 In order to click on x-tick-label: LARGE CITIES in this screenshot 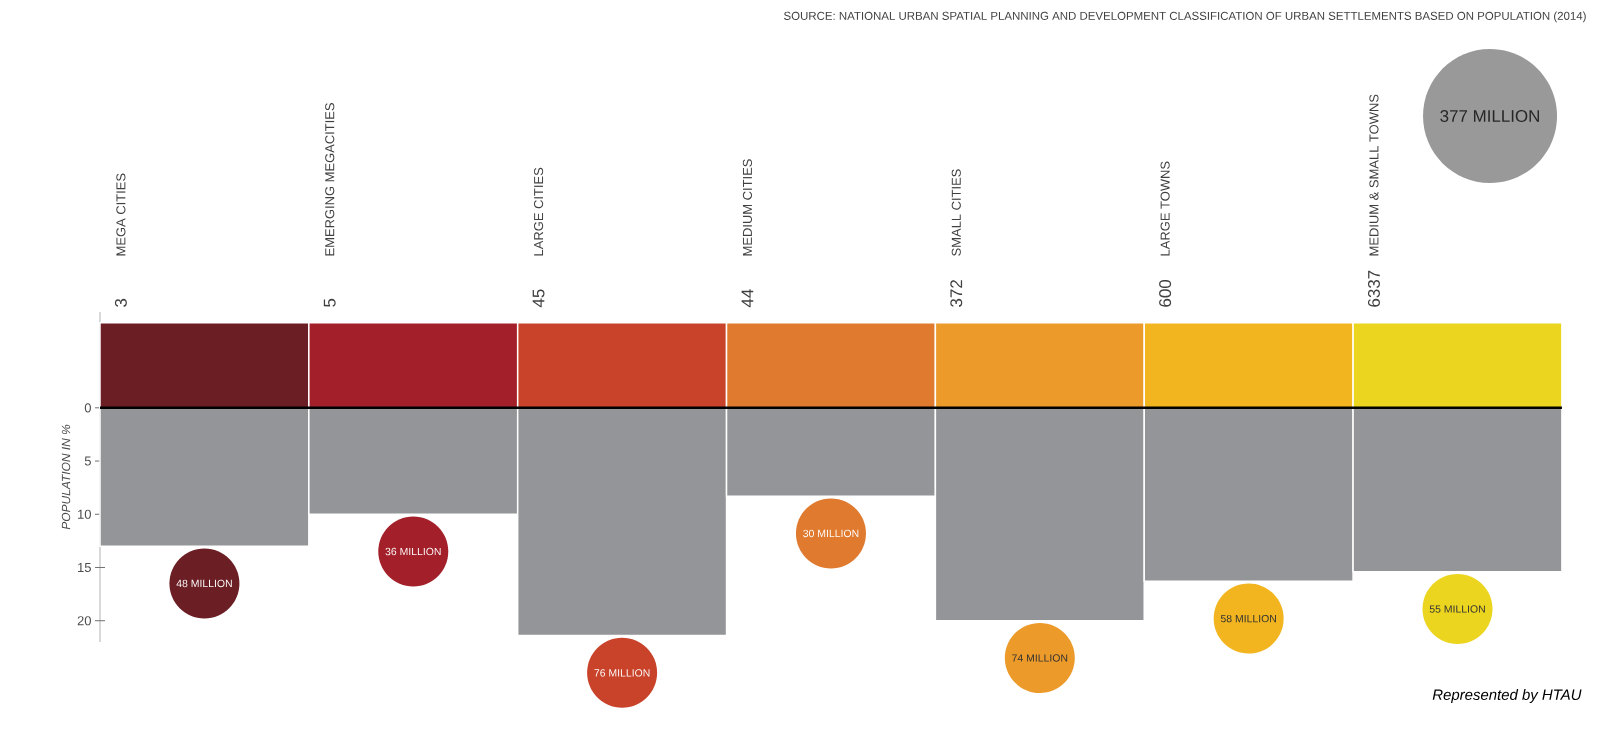, I will do `click(538, 211)`.